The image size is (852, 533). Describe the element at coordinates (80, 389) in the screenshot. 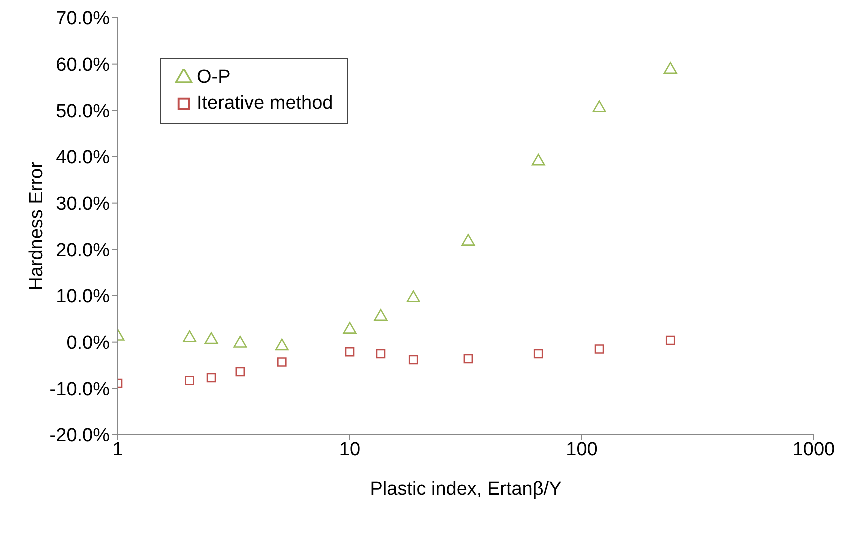

I see `y-tick-label: -10.0%` at that location.